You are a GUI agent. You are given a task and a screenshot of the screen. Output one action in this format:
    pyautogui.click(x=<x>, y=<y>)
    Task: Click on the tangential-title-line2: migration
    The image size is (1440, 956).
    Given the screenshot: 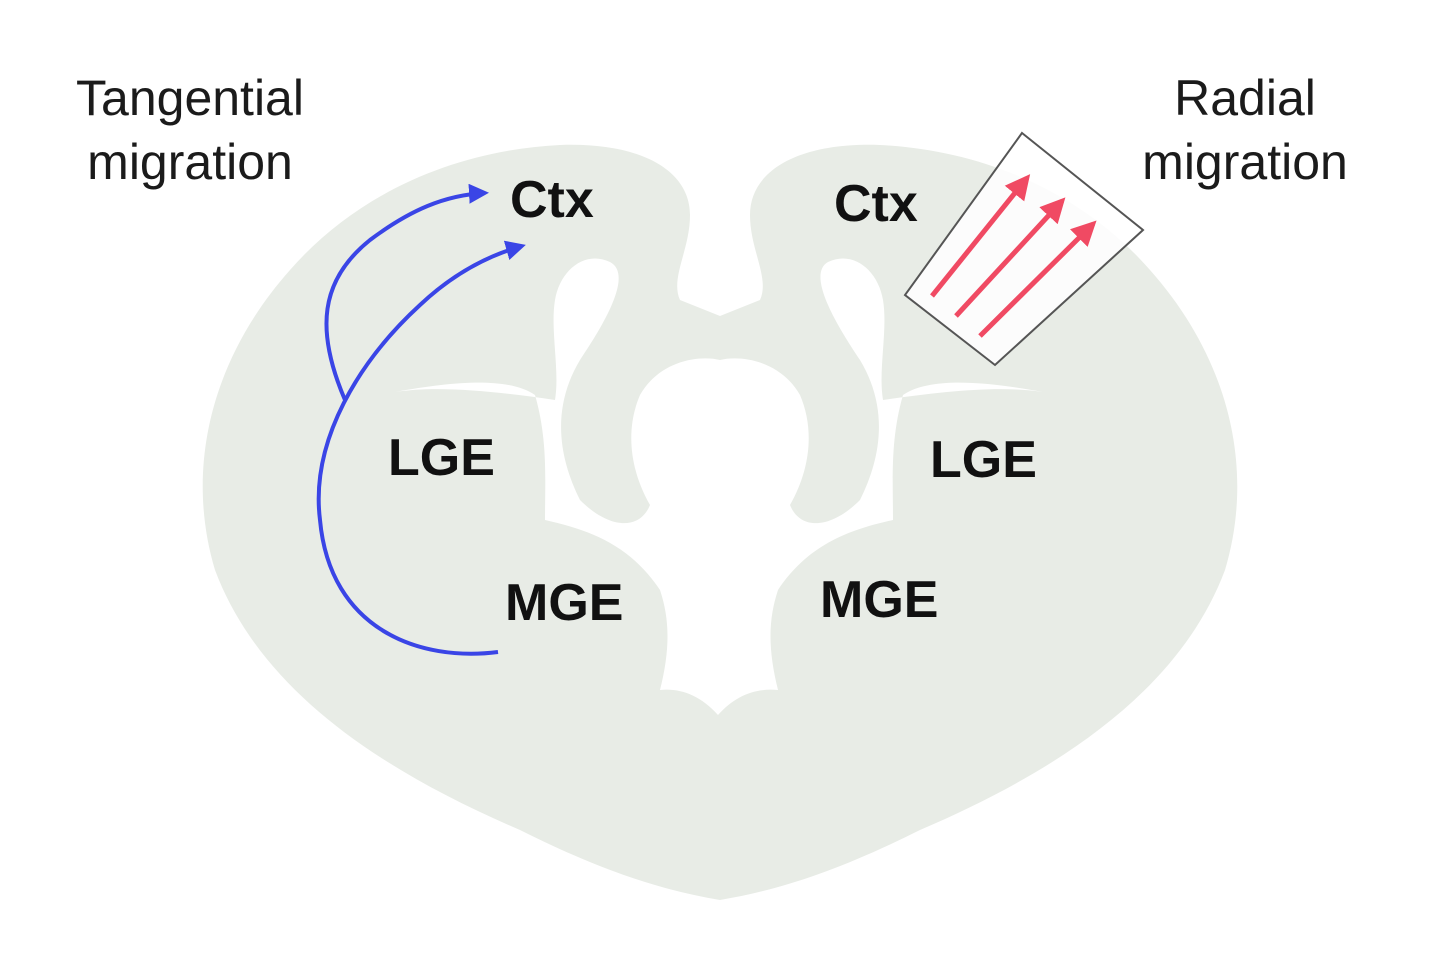 What is the action you would take?
    pyautogui.click(x=190, y=162)
    